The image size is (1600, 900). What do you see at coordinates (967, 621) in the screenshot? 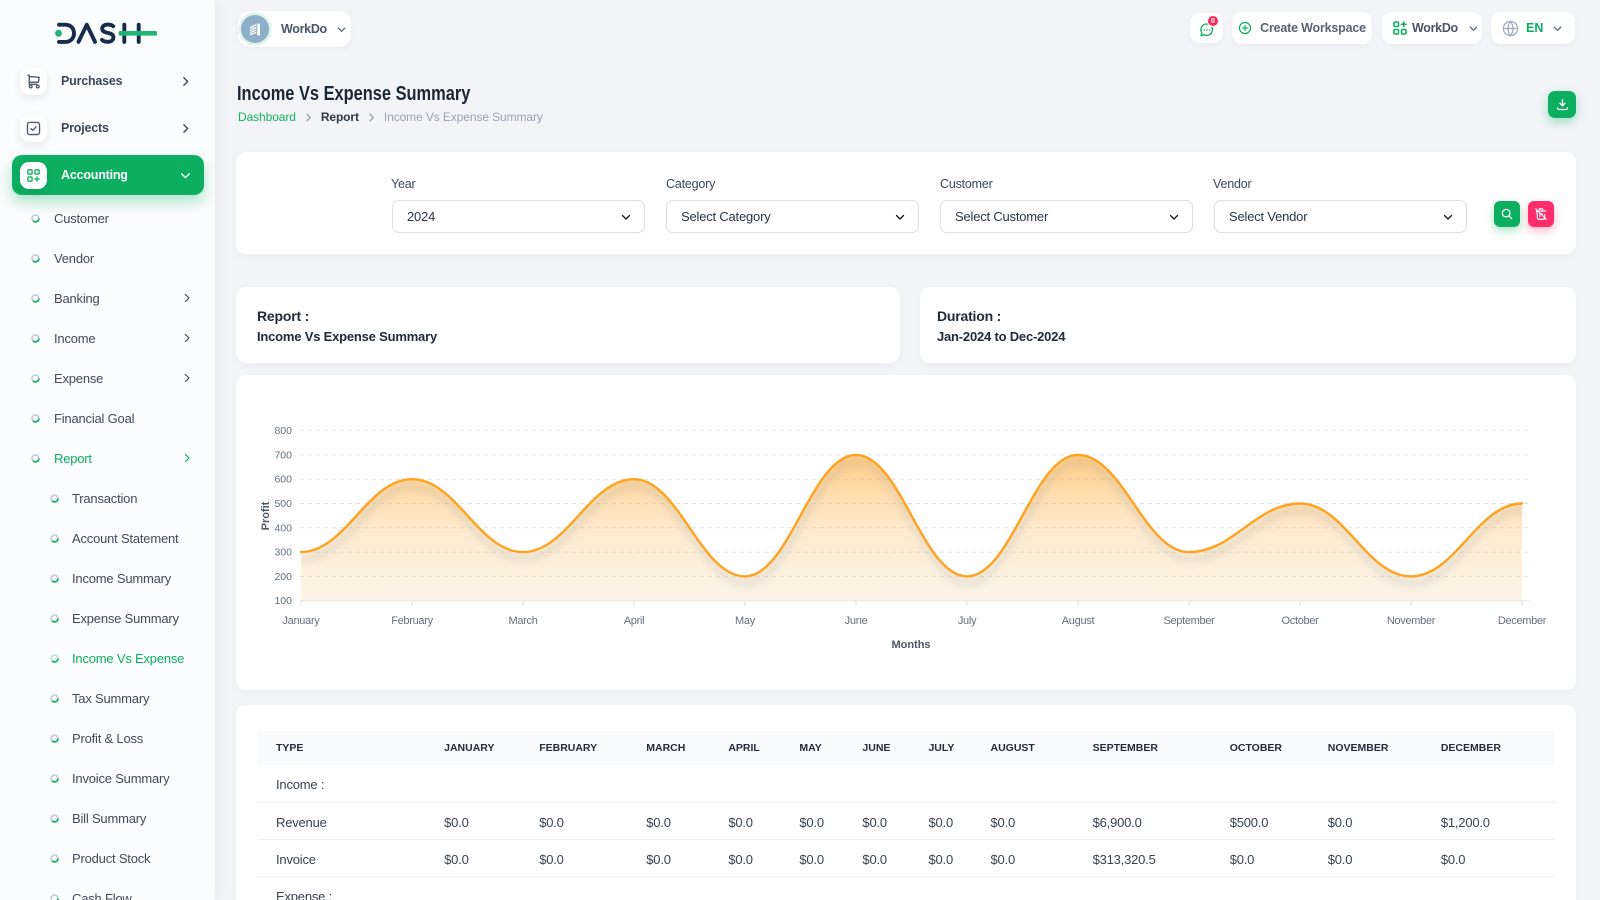
I see `svg-text: July` at bounding box center [967, 621].